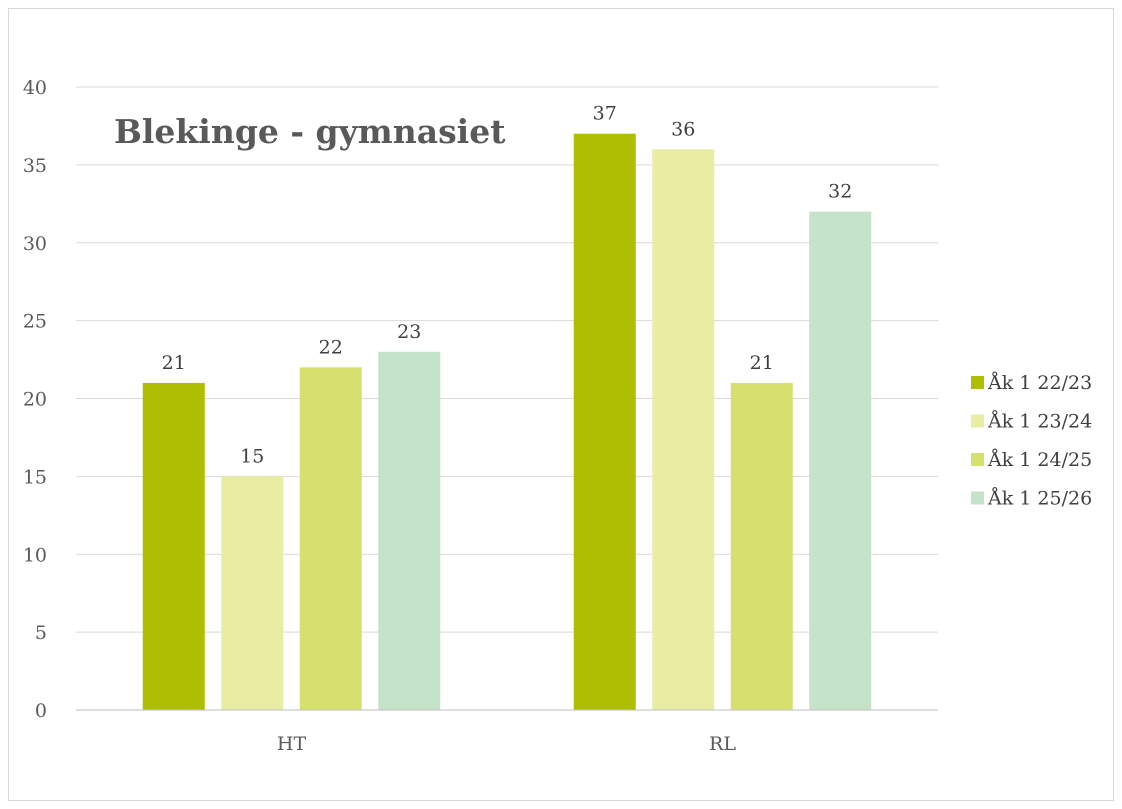 The image size is (1122, 809). What do you see at coordinates (35, 477) in the screenshot?
I see `y-tick-label: 15` at bounding box center [35, 477].